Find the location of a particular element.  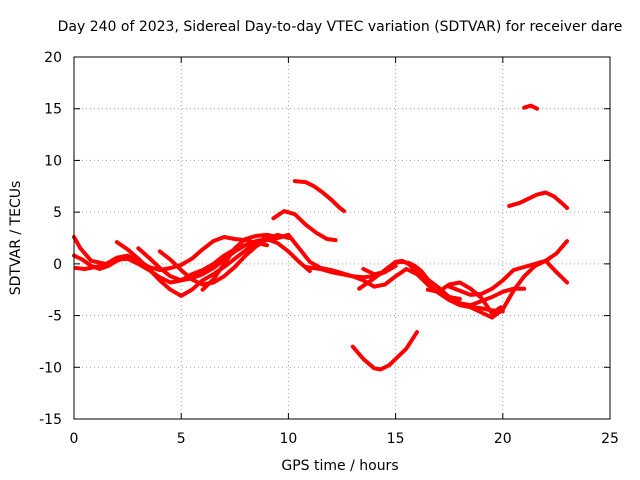

y-tick-label: -15 is located at coordinates (50, 420).